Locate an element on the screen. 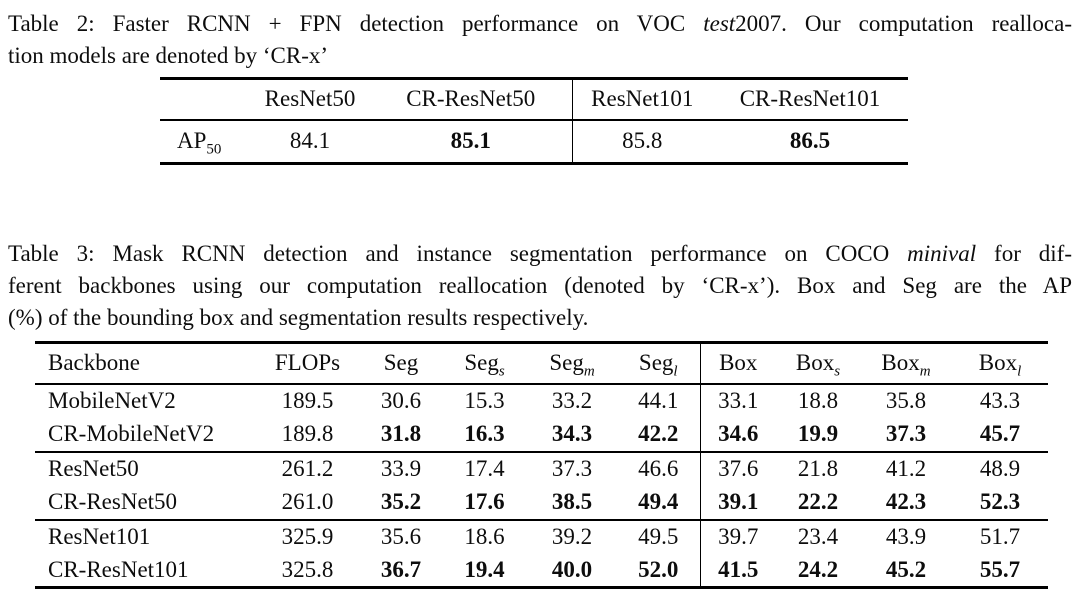 The image size is (1080, 616). cell-flops: 325.8 is located at coordinates (307, 569).